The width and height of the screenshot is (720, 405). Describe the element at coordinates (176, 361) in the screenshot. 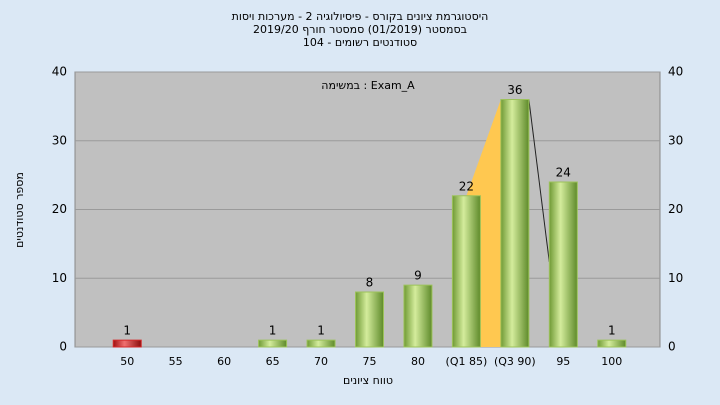

I see `x-tick-label: 55` at that location.